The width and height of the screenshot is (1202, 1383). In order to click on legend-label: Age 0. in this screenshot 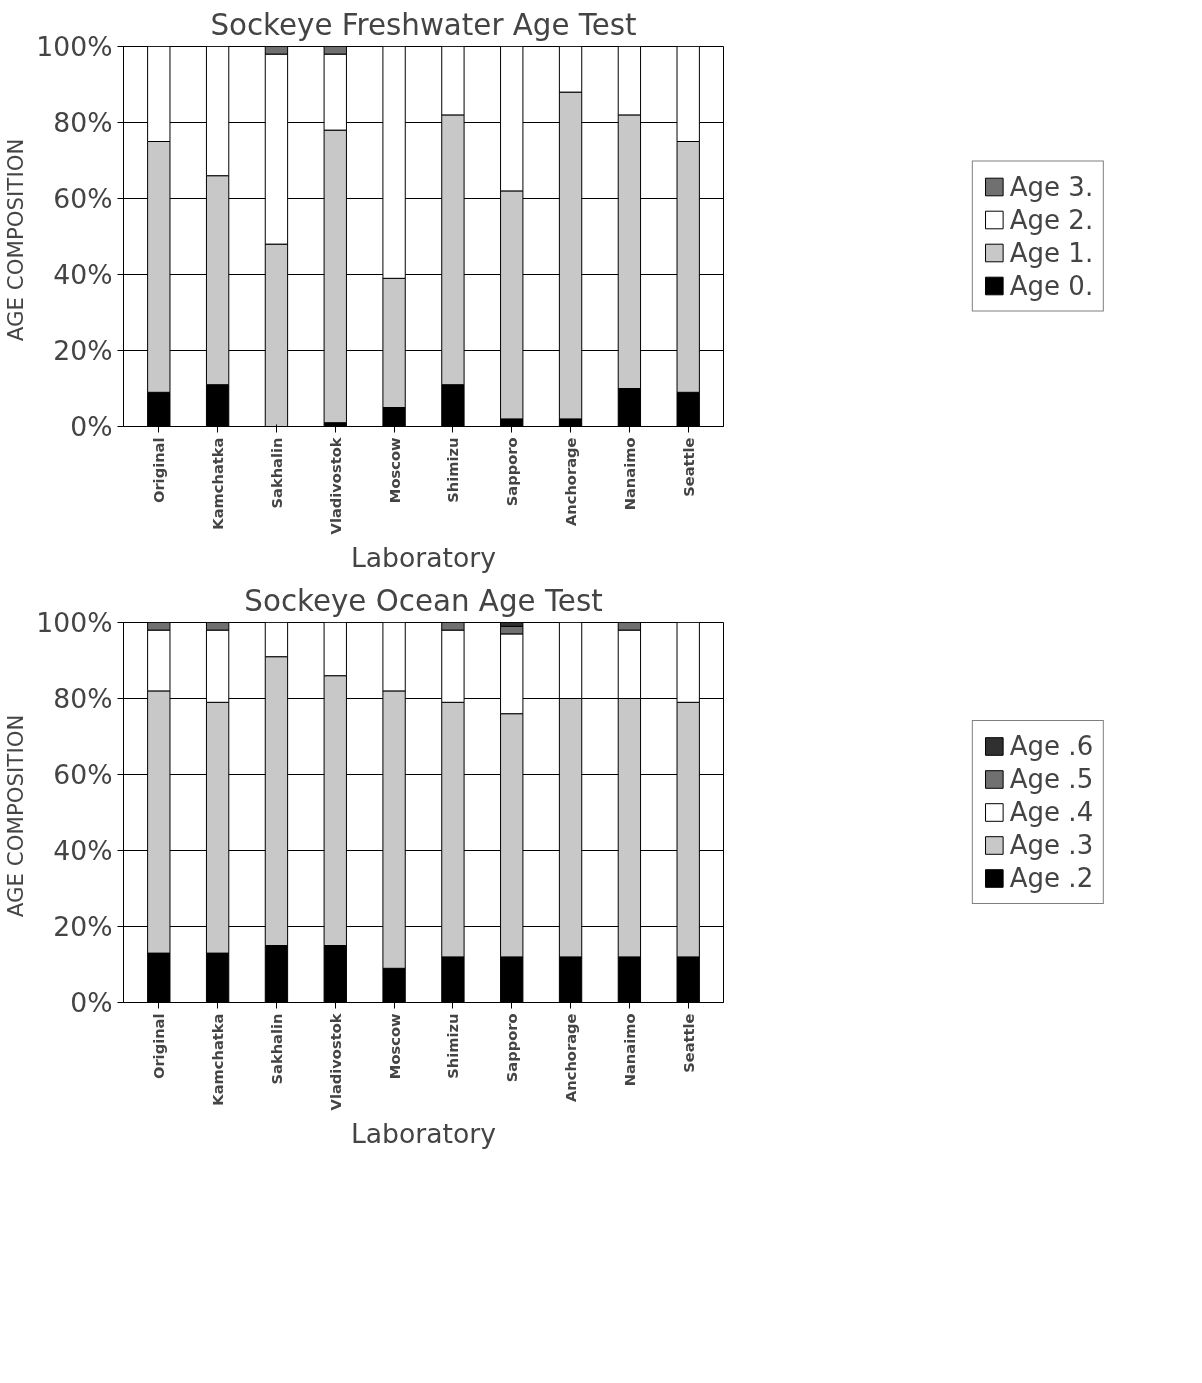, I will do `click(1051, 285)`.